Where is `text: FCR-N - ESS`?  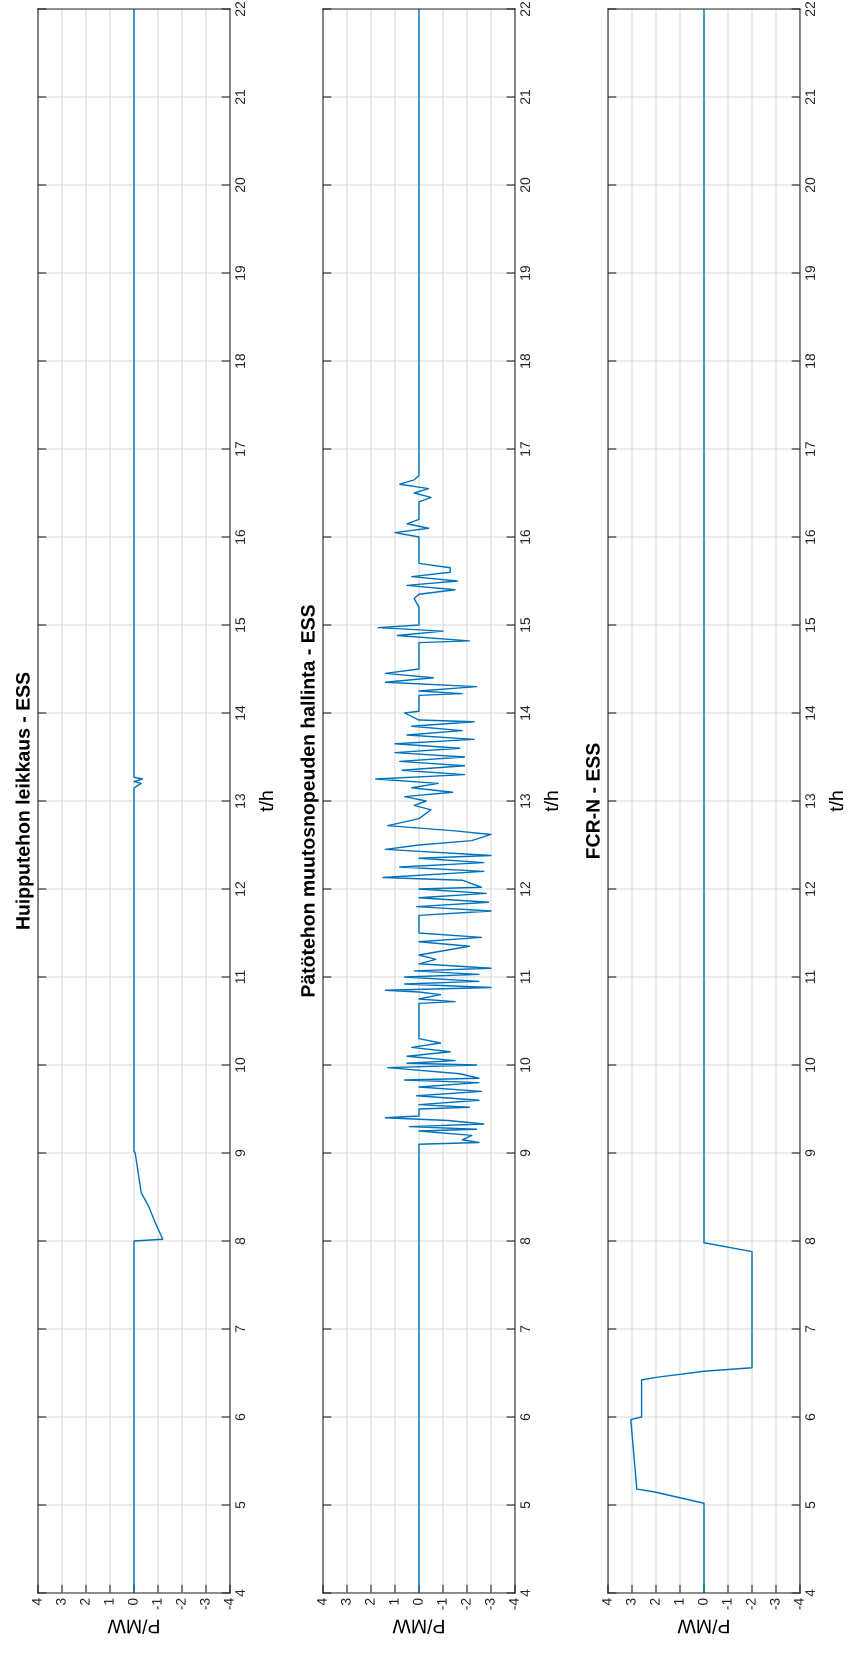
text: FCR-N - ESS is located at coordinates (593, 801).